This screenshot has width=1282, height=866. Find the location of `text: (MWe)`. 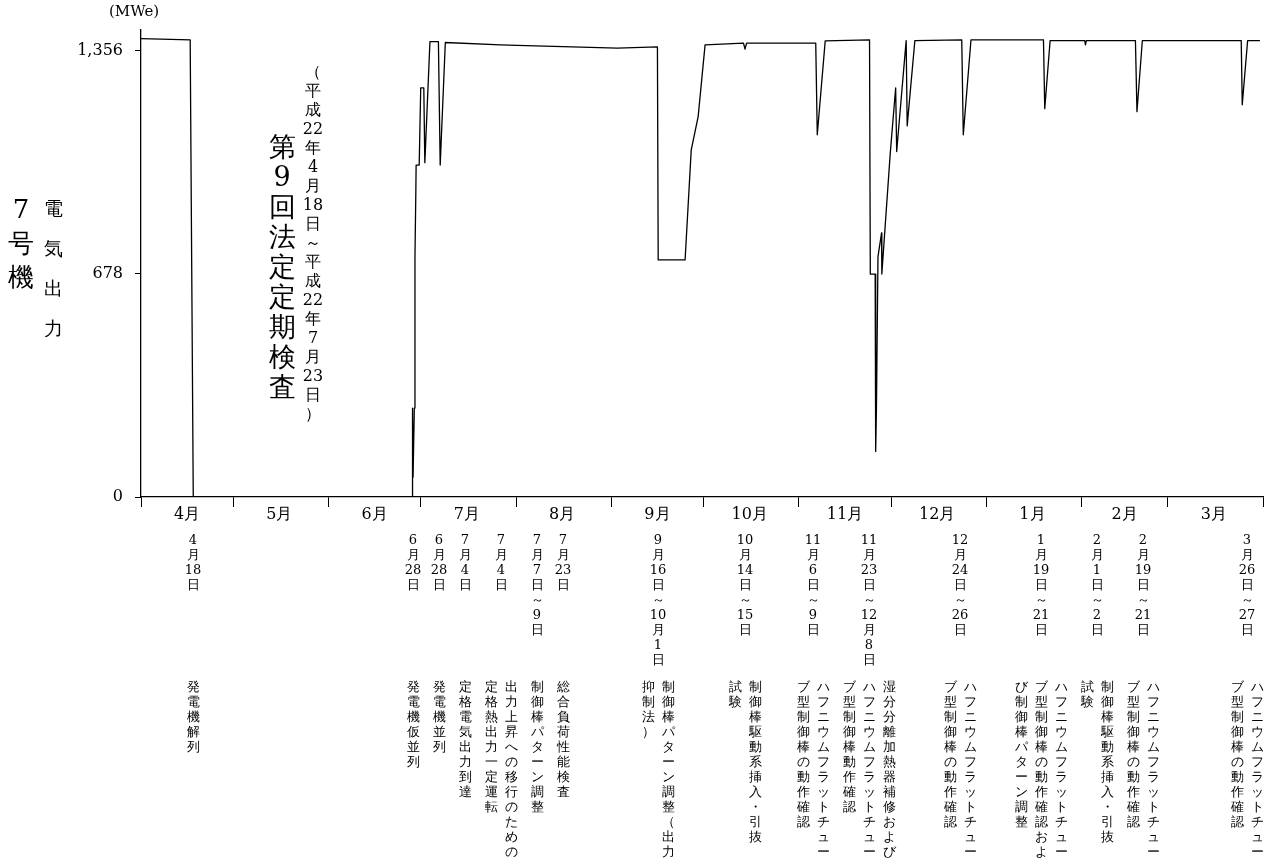

text: (MWe) is located at coordinates (134, 11).